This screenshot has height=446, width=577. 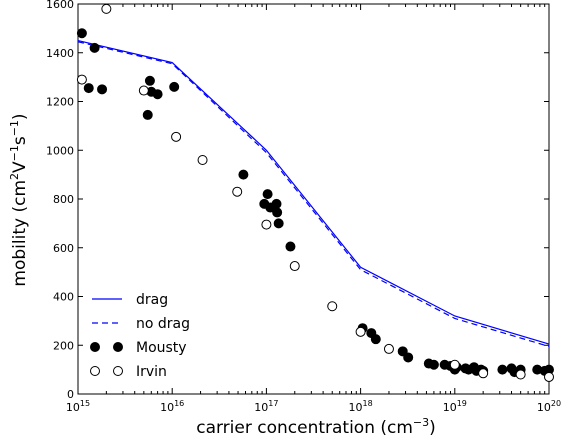 I want to click on x-tick-label: 1016, so click(x=172, y=406).